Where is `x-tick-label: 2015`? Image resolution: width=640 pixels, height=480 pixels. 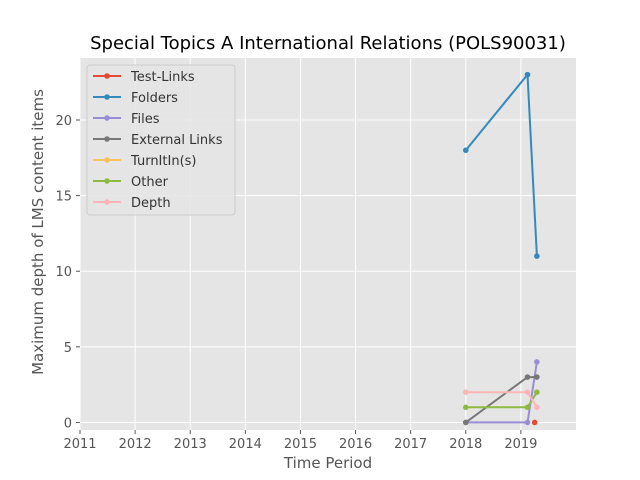 x-tick-label: 2015 is located at coordinates (300, 444).